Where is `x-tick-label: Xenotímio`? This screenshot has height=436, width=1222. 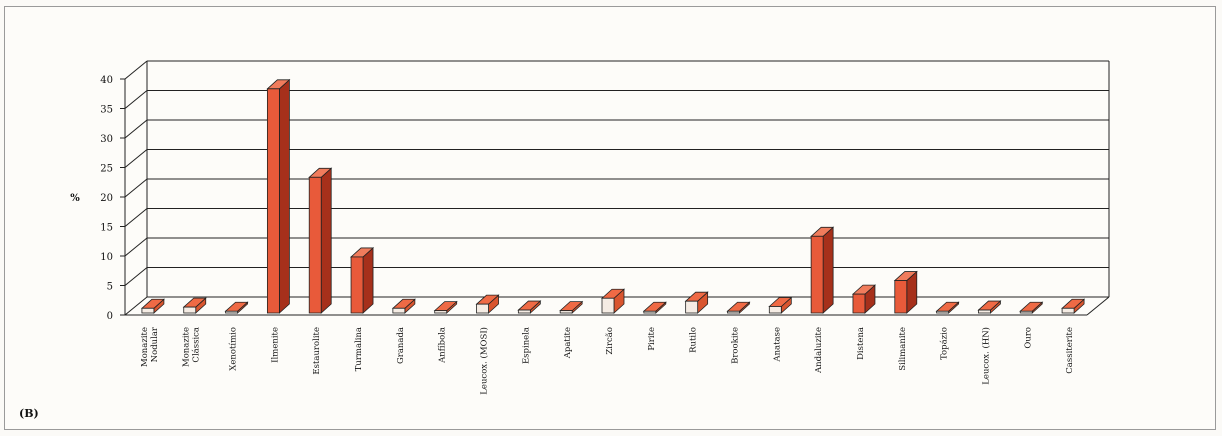
x-tick-label: Xenotímio is located at coordinates (233, 349).